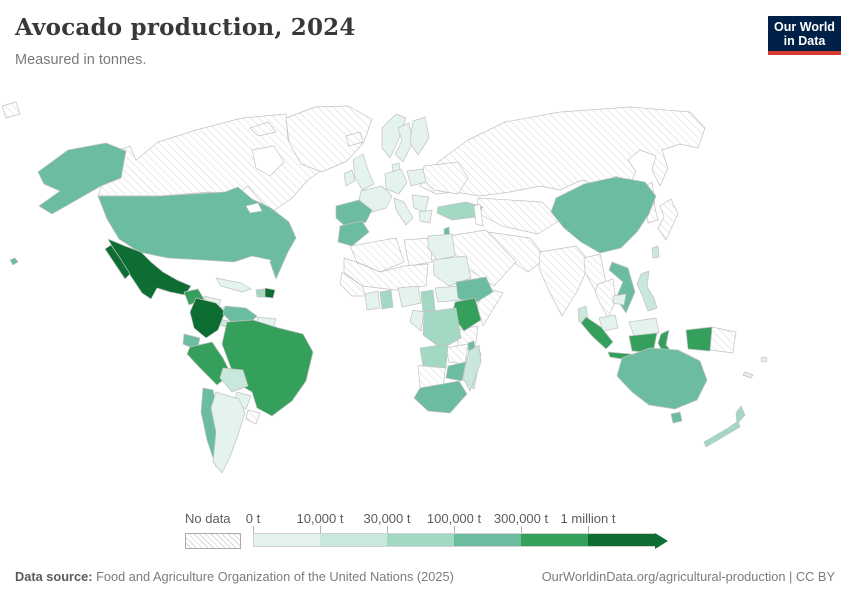  I want to click on country-japan, so click(668, 219).